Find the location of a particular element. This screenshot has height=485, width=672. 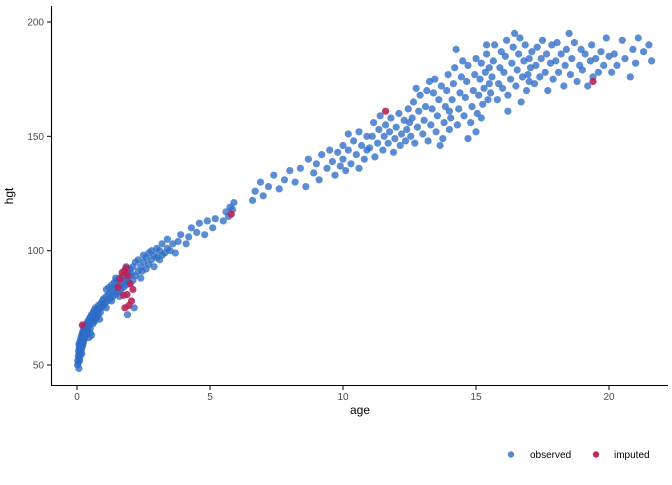

y-tick-label: 200 is located at coordinates (35, 23).